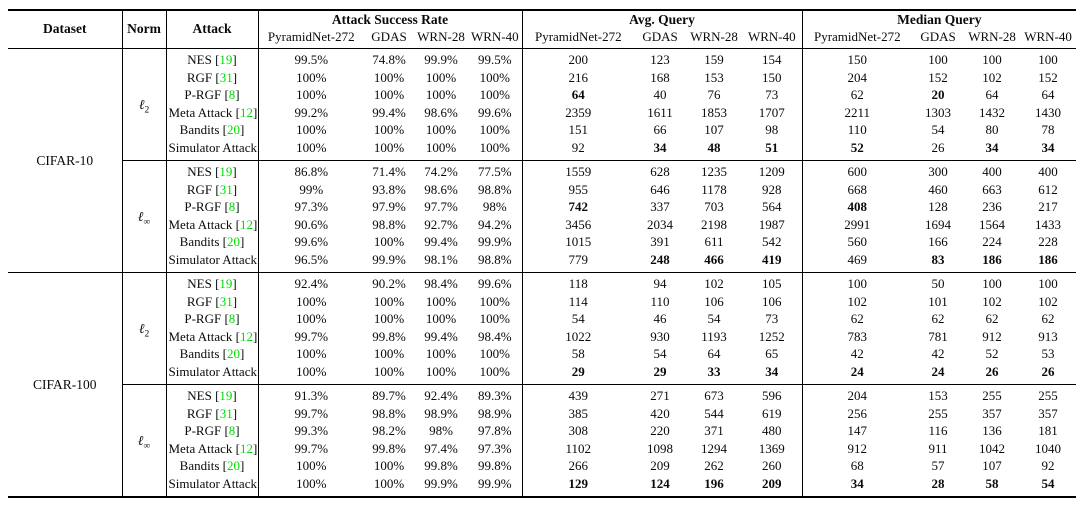  I want to click on asr-value: 99.3%, so click(311, 430).